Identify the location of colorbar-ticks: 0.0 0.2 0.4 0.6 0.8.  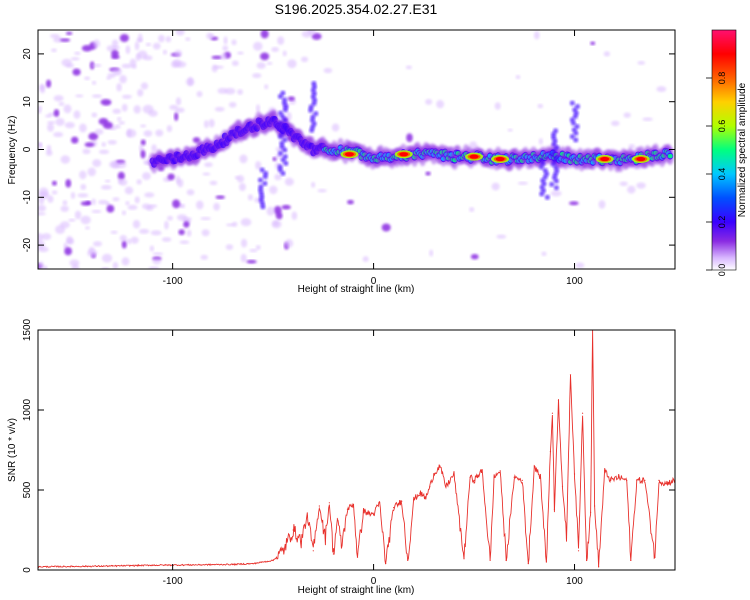
(716, 174).